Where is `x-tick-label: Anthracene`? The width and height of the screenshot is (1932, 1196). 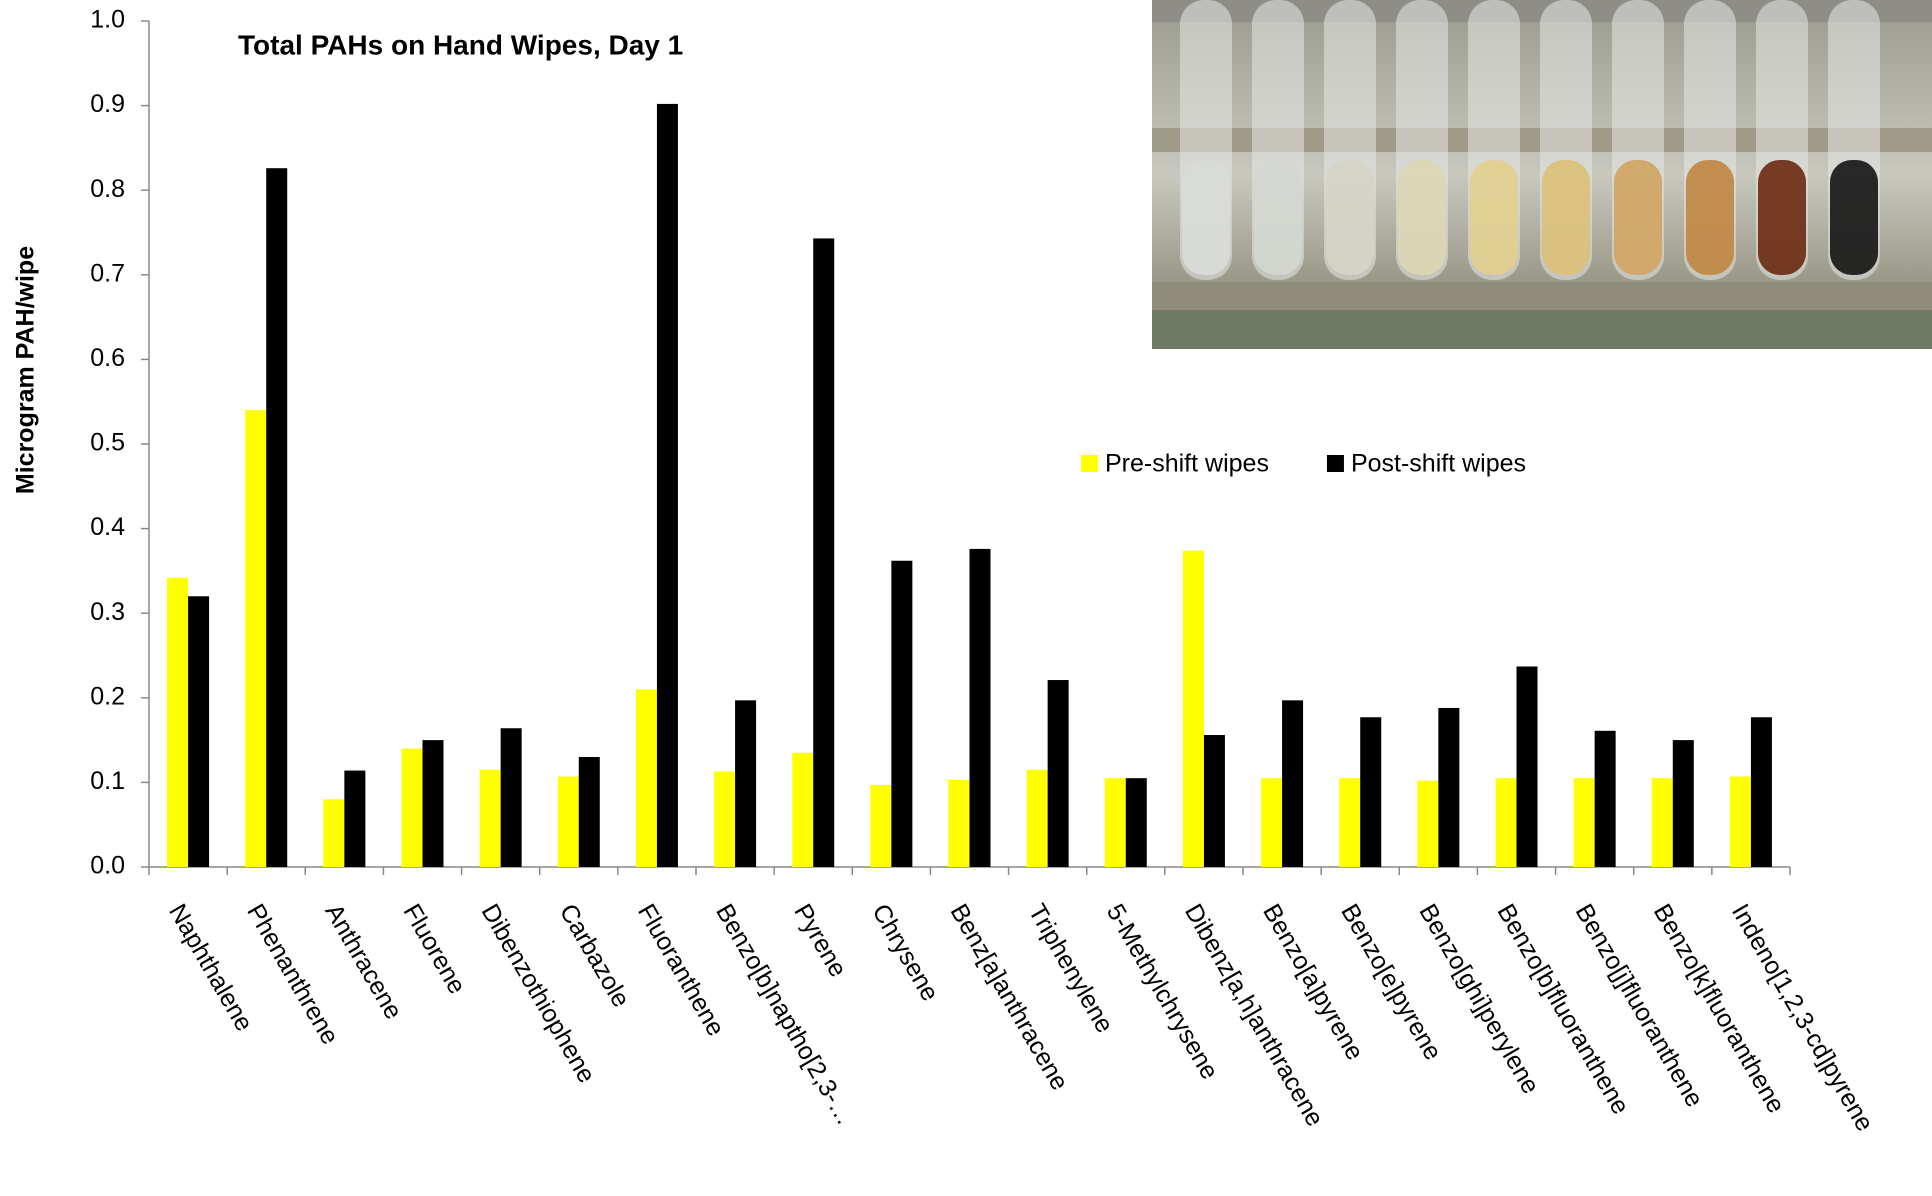 x-tick-label: Anthracene is located at coordinates (363, 961).